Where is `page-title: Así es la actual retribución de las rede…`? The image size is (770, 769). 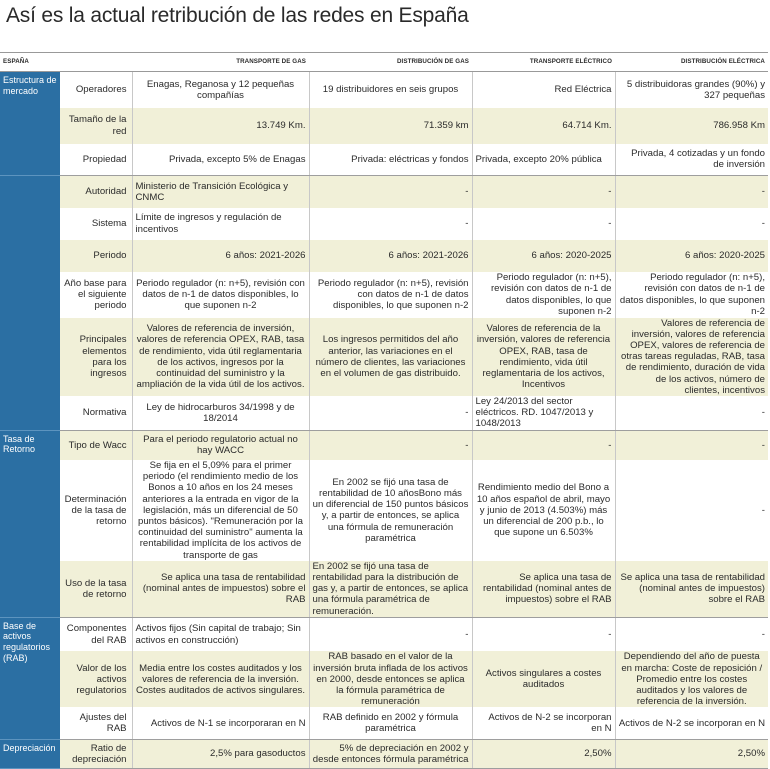
page-title: Así es la actual retribución de las rede… is located at coordinates (237, 15).